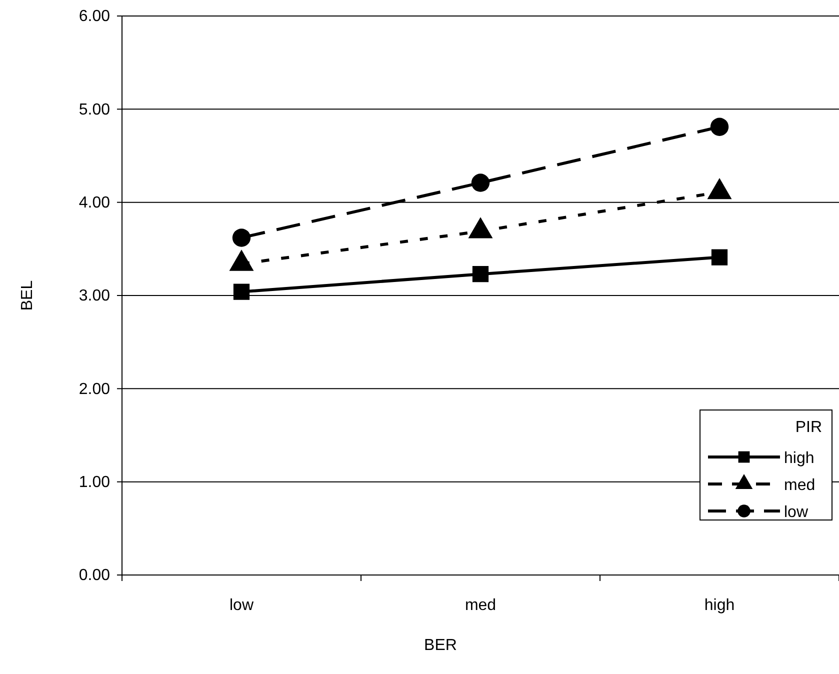 The image size is (839, 674). I want to click on x-axis-title: BER, so click(440, 645).